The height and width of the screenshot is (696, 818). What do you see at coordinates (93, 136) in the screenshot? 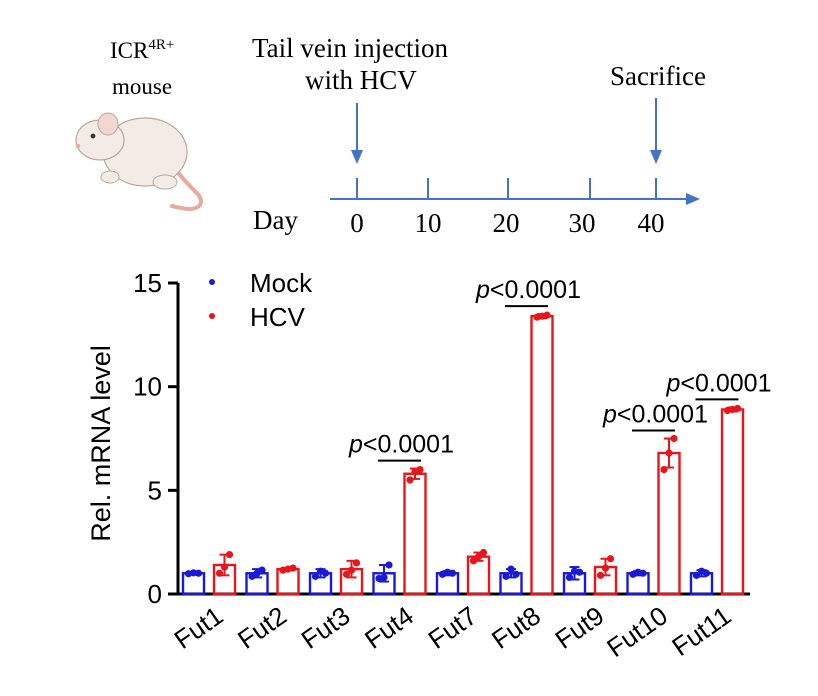
I see `mouse-eye` at bounding box center [93, 136].